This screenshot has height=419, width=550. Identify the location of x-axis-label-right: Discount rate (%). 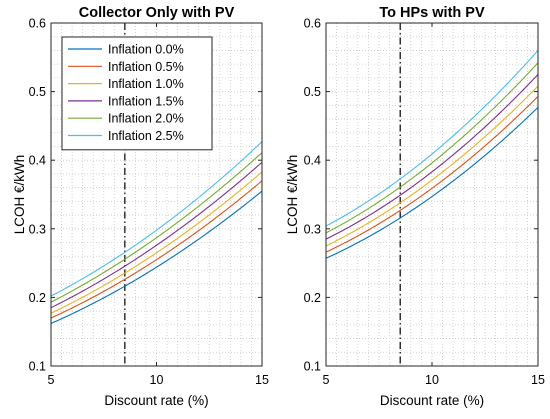
(432, 400).